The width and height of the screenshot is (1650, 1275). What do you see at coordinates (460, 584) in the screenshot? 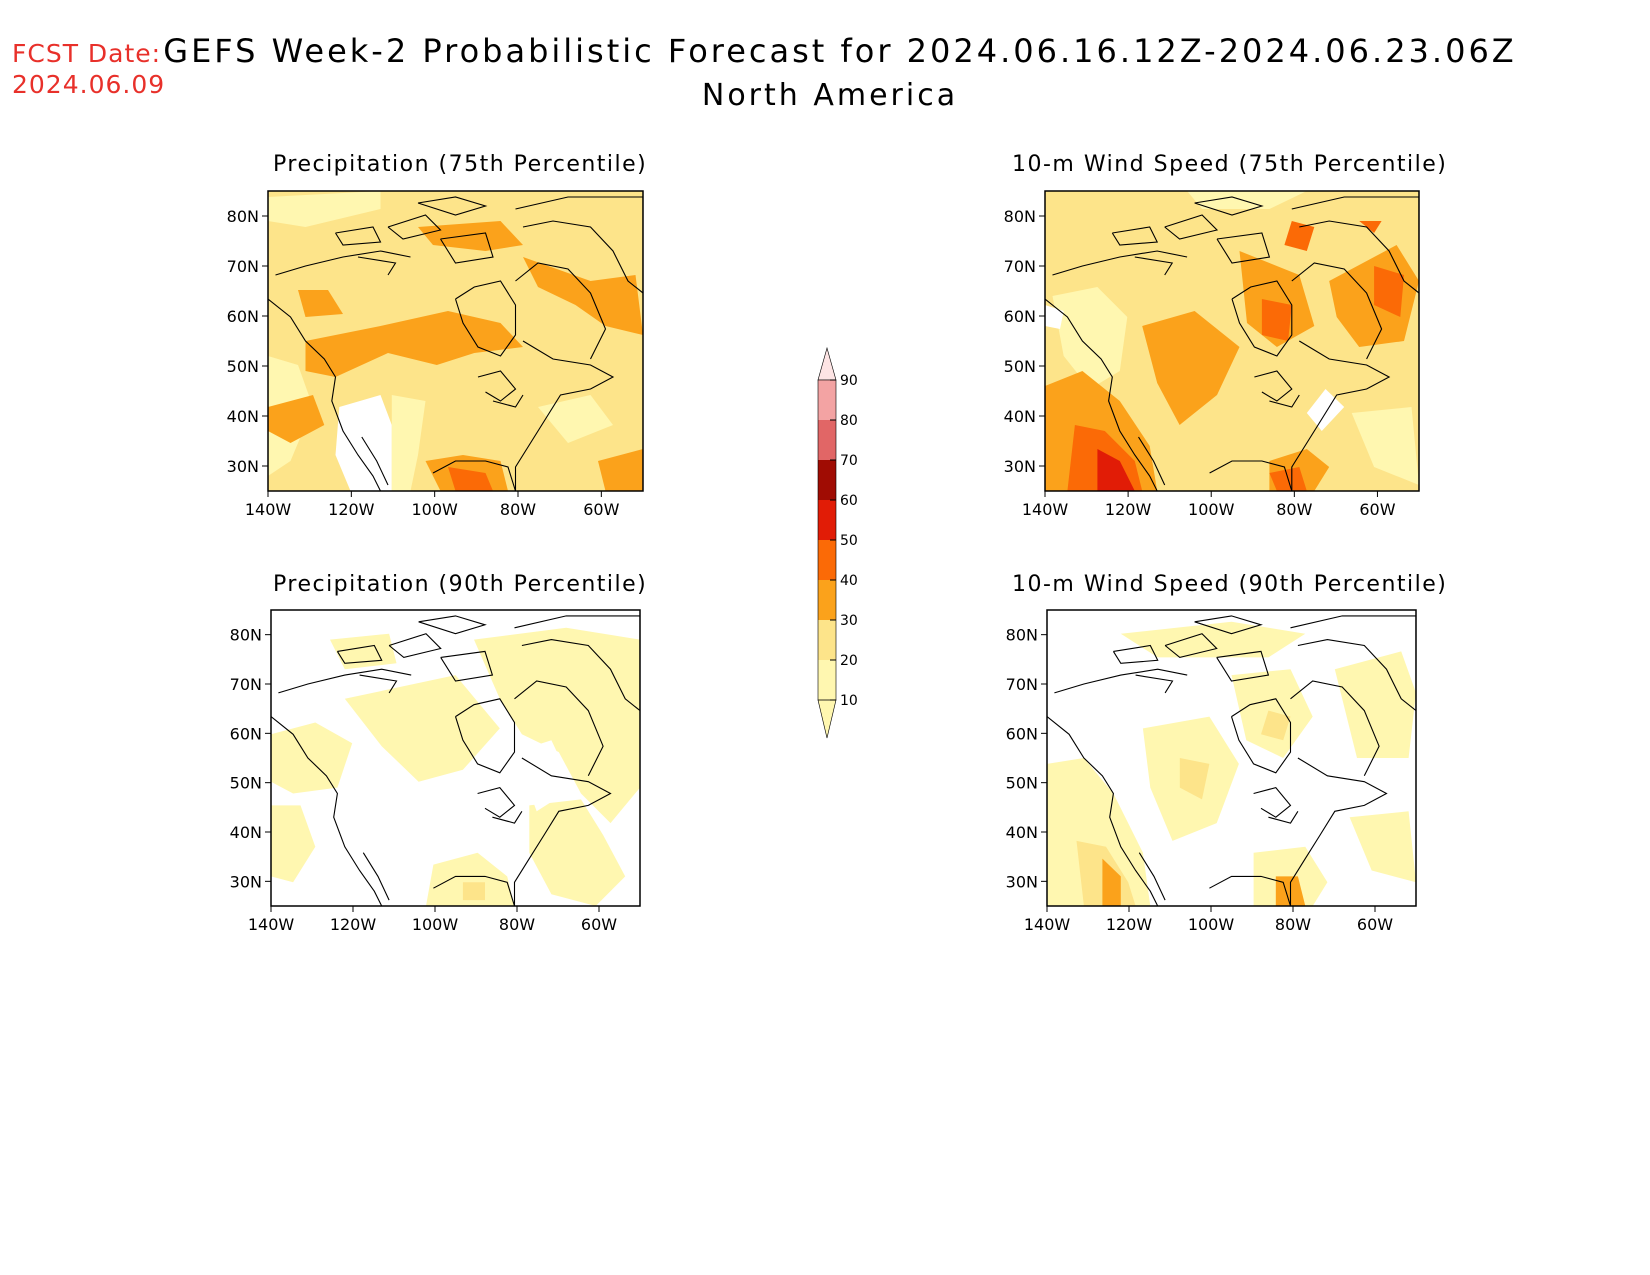
I see `panel-title-precip-90: Precipitation (90th Percentile)` at bounding box center [460, 584].